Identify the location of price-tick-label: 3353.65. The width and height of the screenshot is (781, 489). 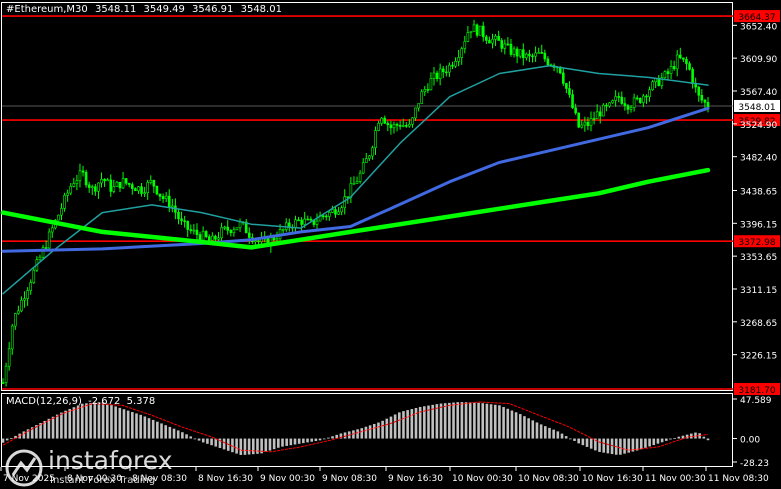
(758, 258).